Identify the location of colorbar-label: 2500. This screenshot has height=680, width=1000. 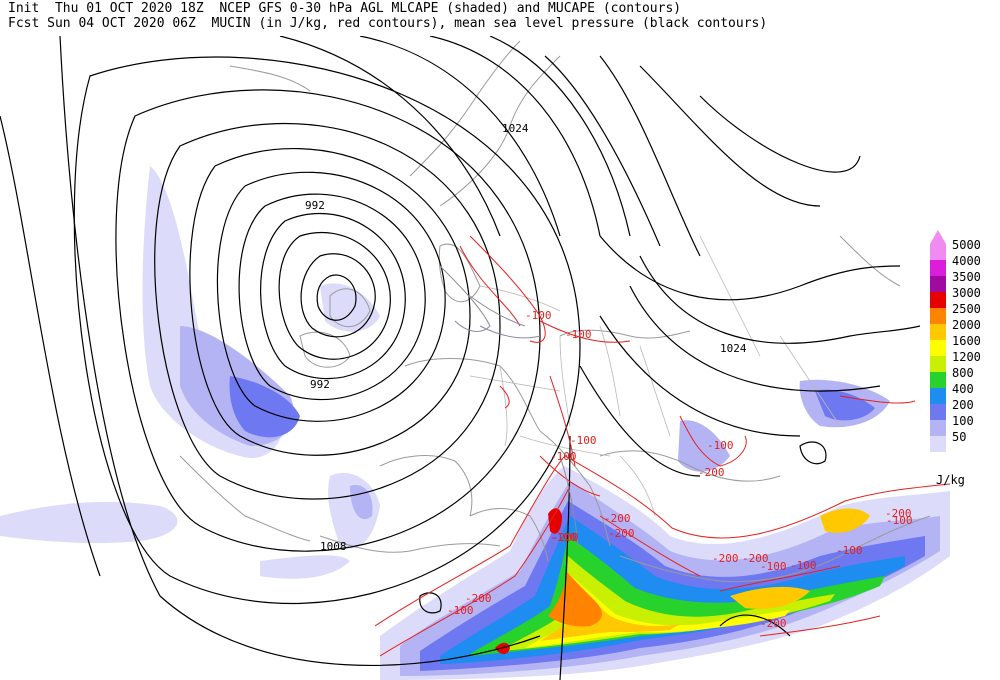
(966, 309).